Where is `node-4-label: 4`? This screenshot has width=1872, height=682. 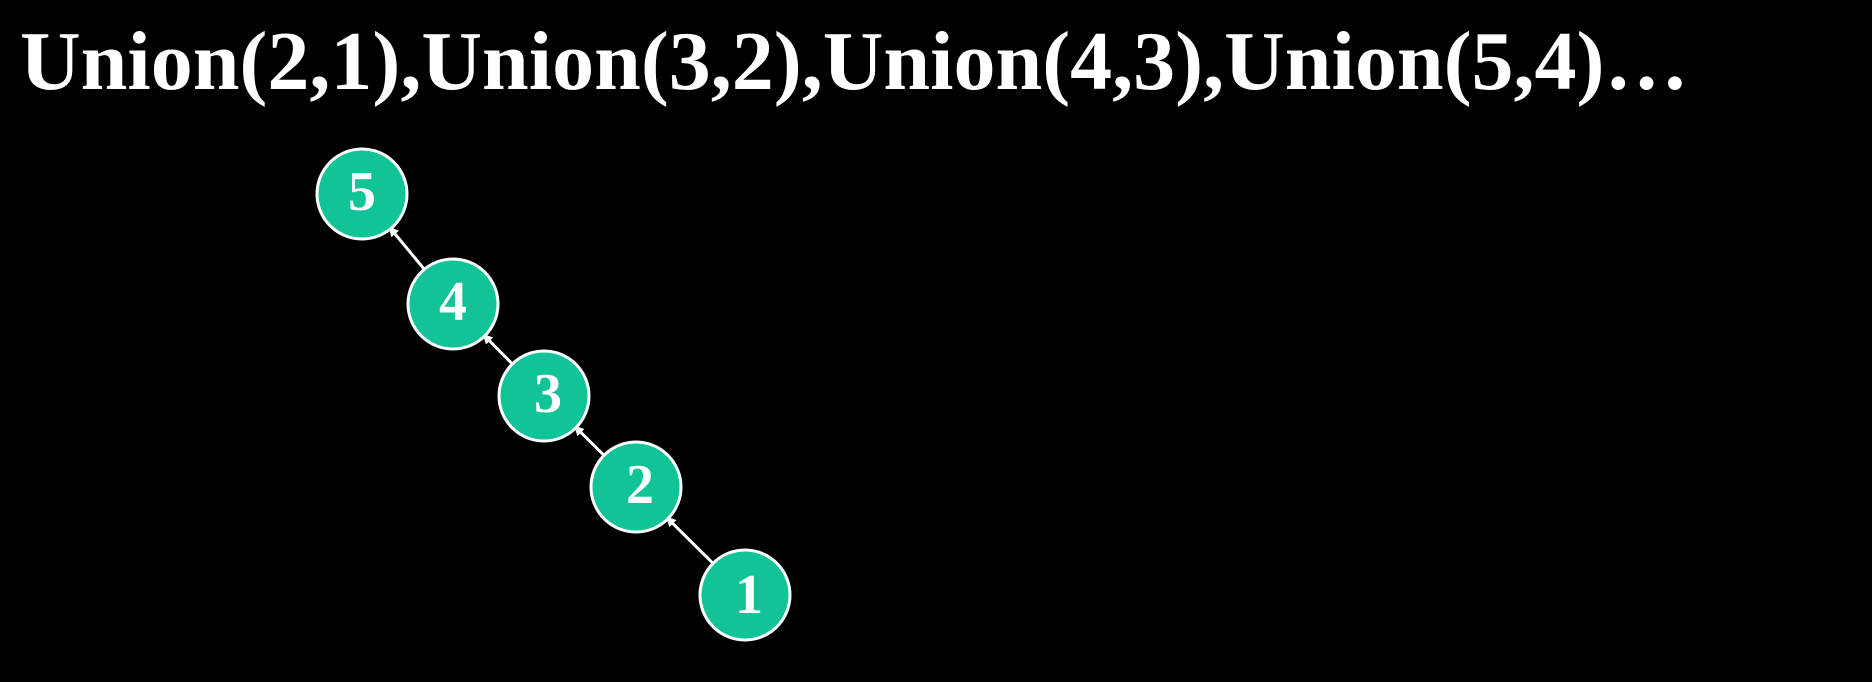 node-4-label: 4 is located at coordinates (453, 302).